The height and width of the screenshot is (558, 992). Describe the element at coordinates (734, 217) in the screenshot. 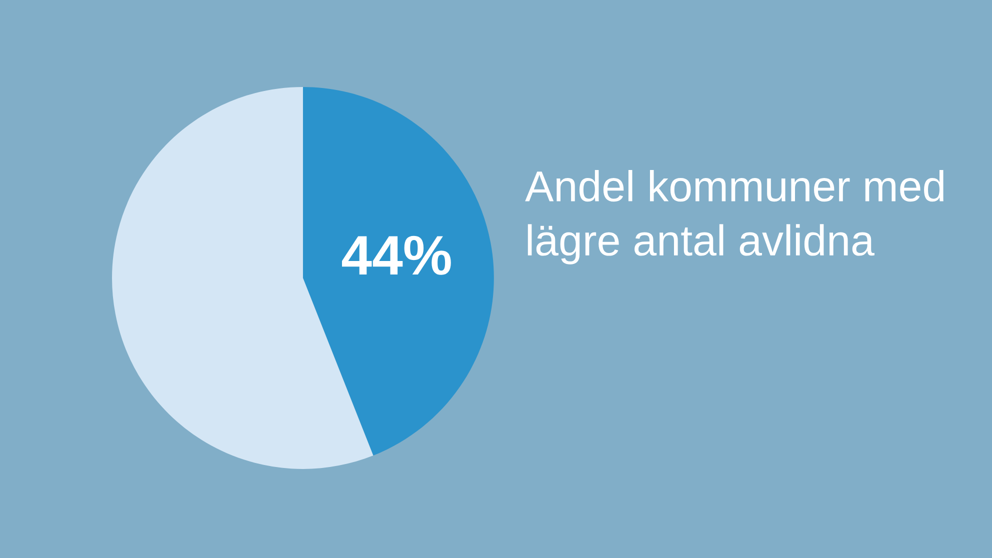

I see `text: Andel kommuner med lägre antal avlidna` at that location.